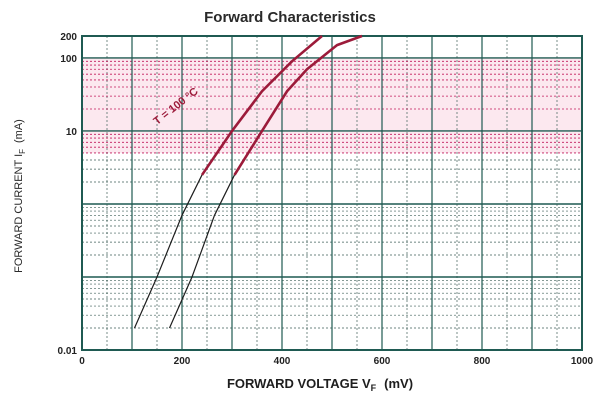 This screenshot has height=396, width=605. Describe the element at coordinates (582, 361) in the screenshot. I see `x-tick-label: 1000` at that location.